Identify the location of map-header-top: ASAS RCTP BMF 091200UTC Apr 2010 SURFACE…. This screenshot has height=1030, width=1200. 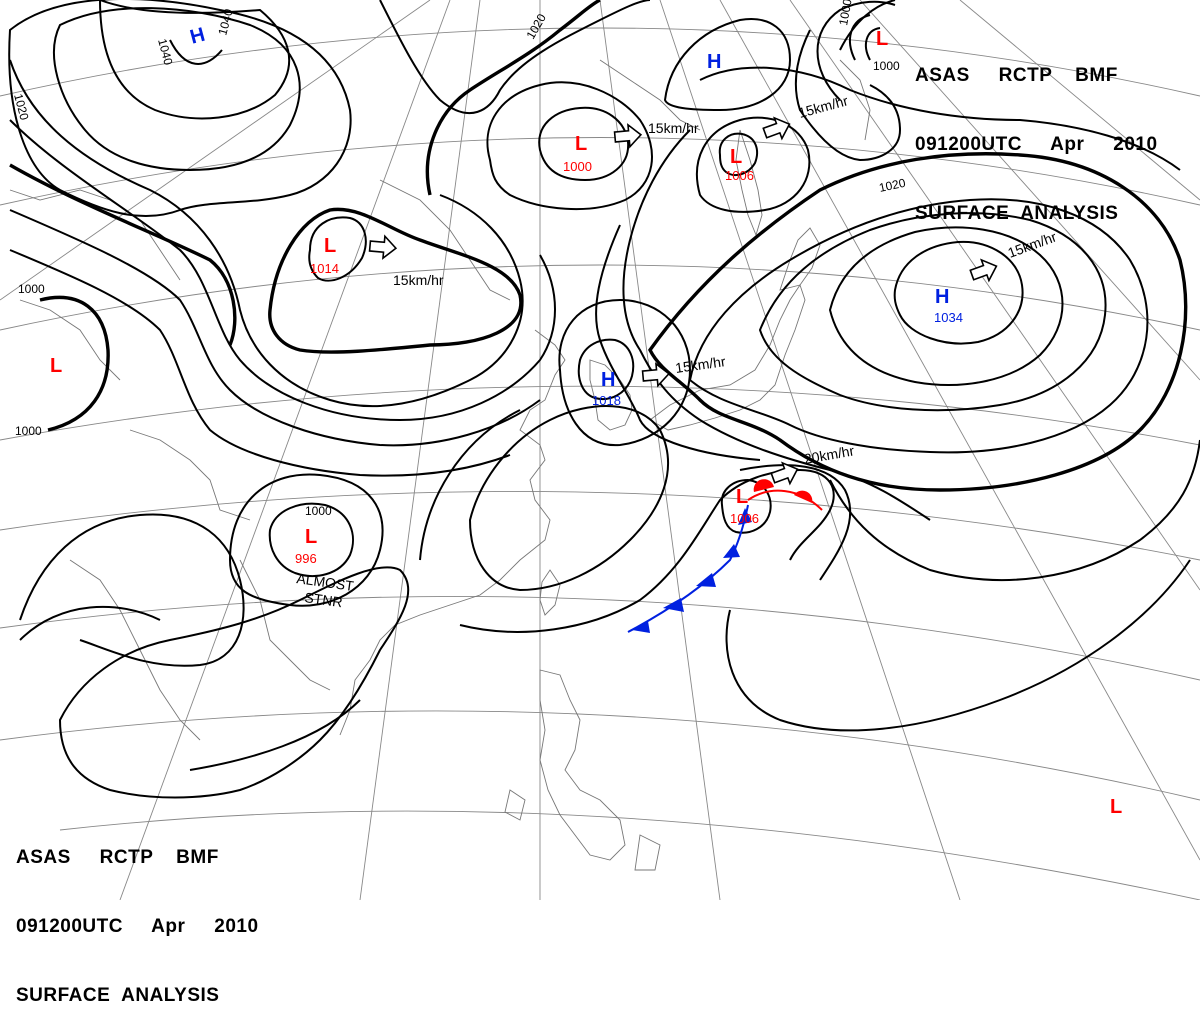
(1036, 133).